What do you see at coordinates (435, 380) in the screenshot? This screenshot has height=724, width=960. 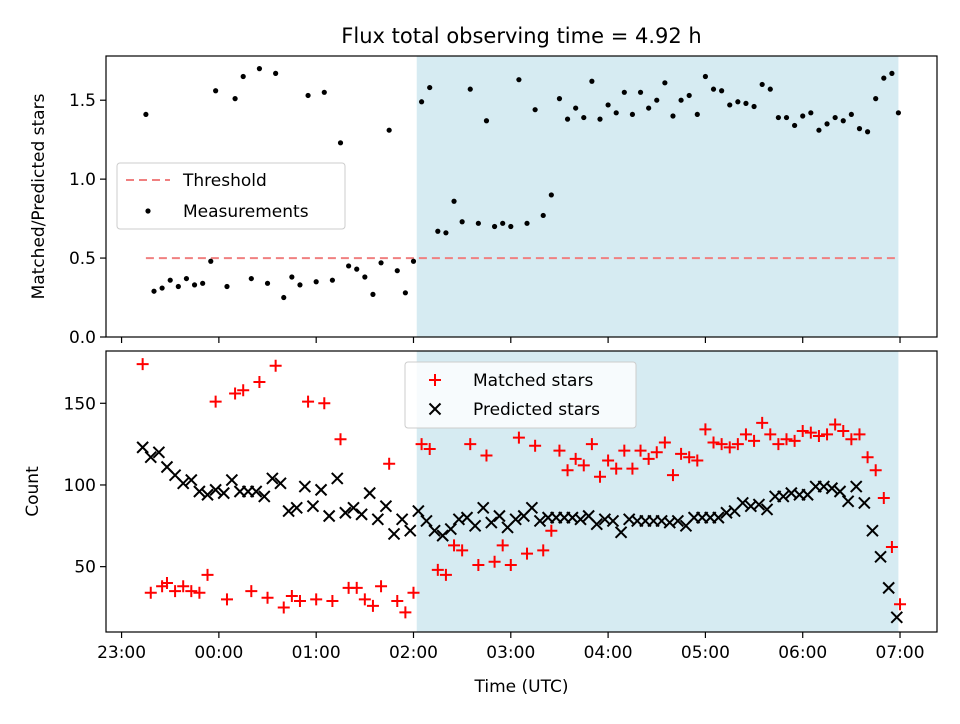 I see `legend-plus-marker` at bounding box center [435, 380].